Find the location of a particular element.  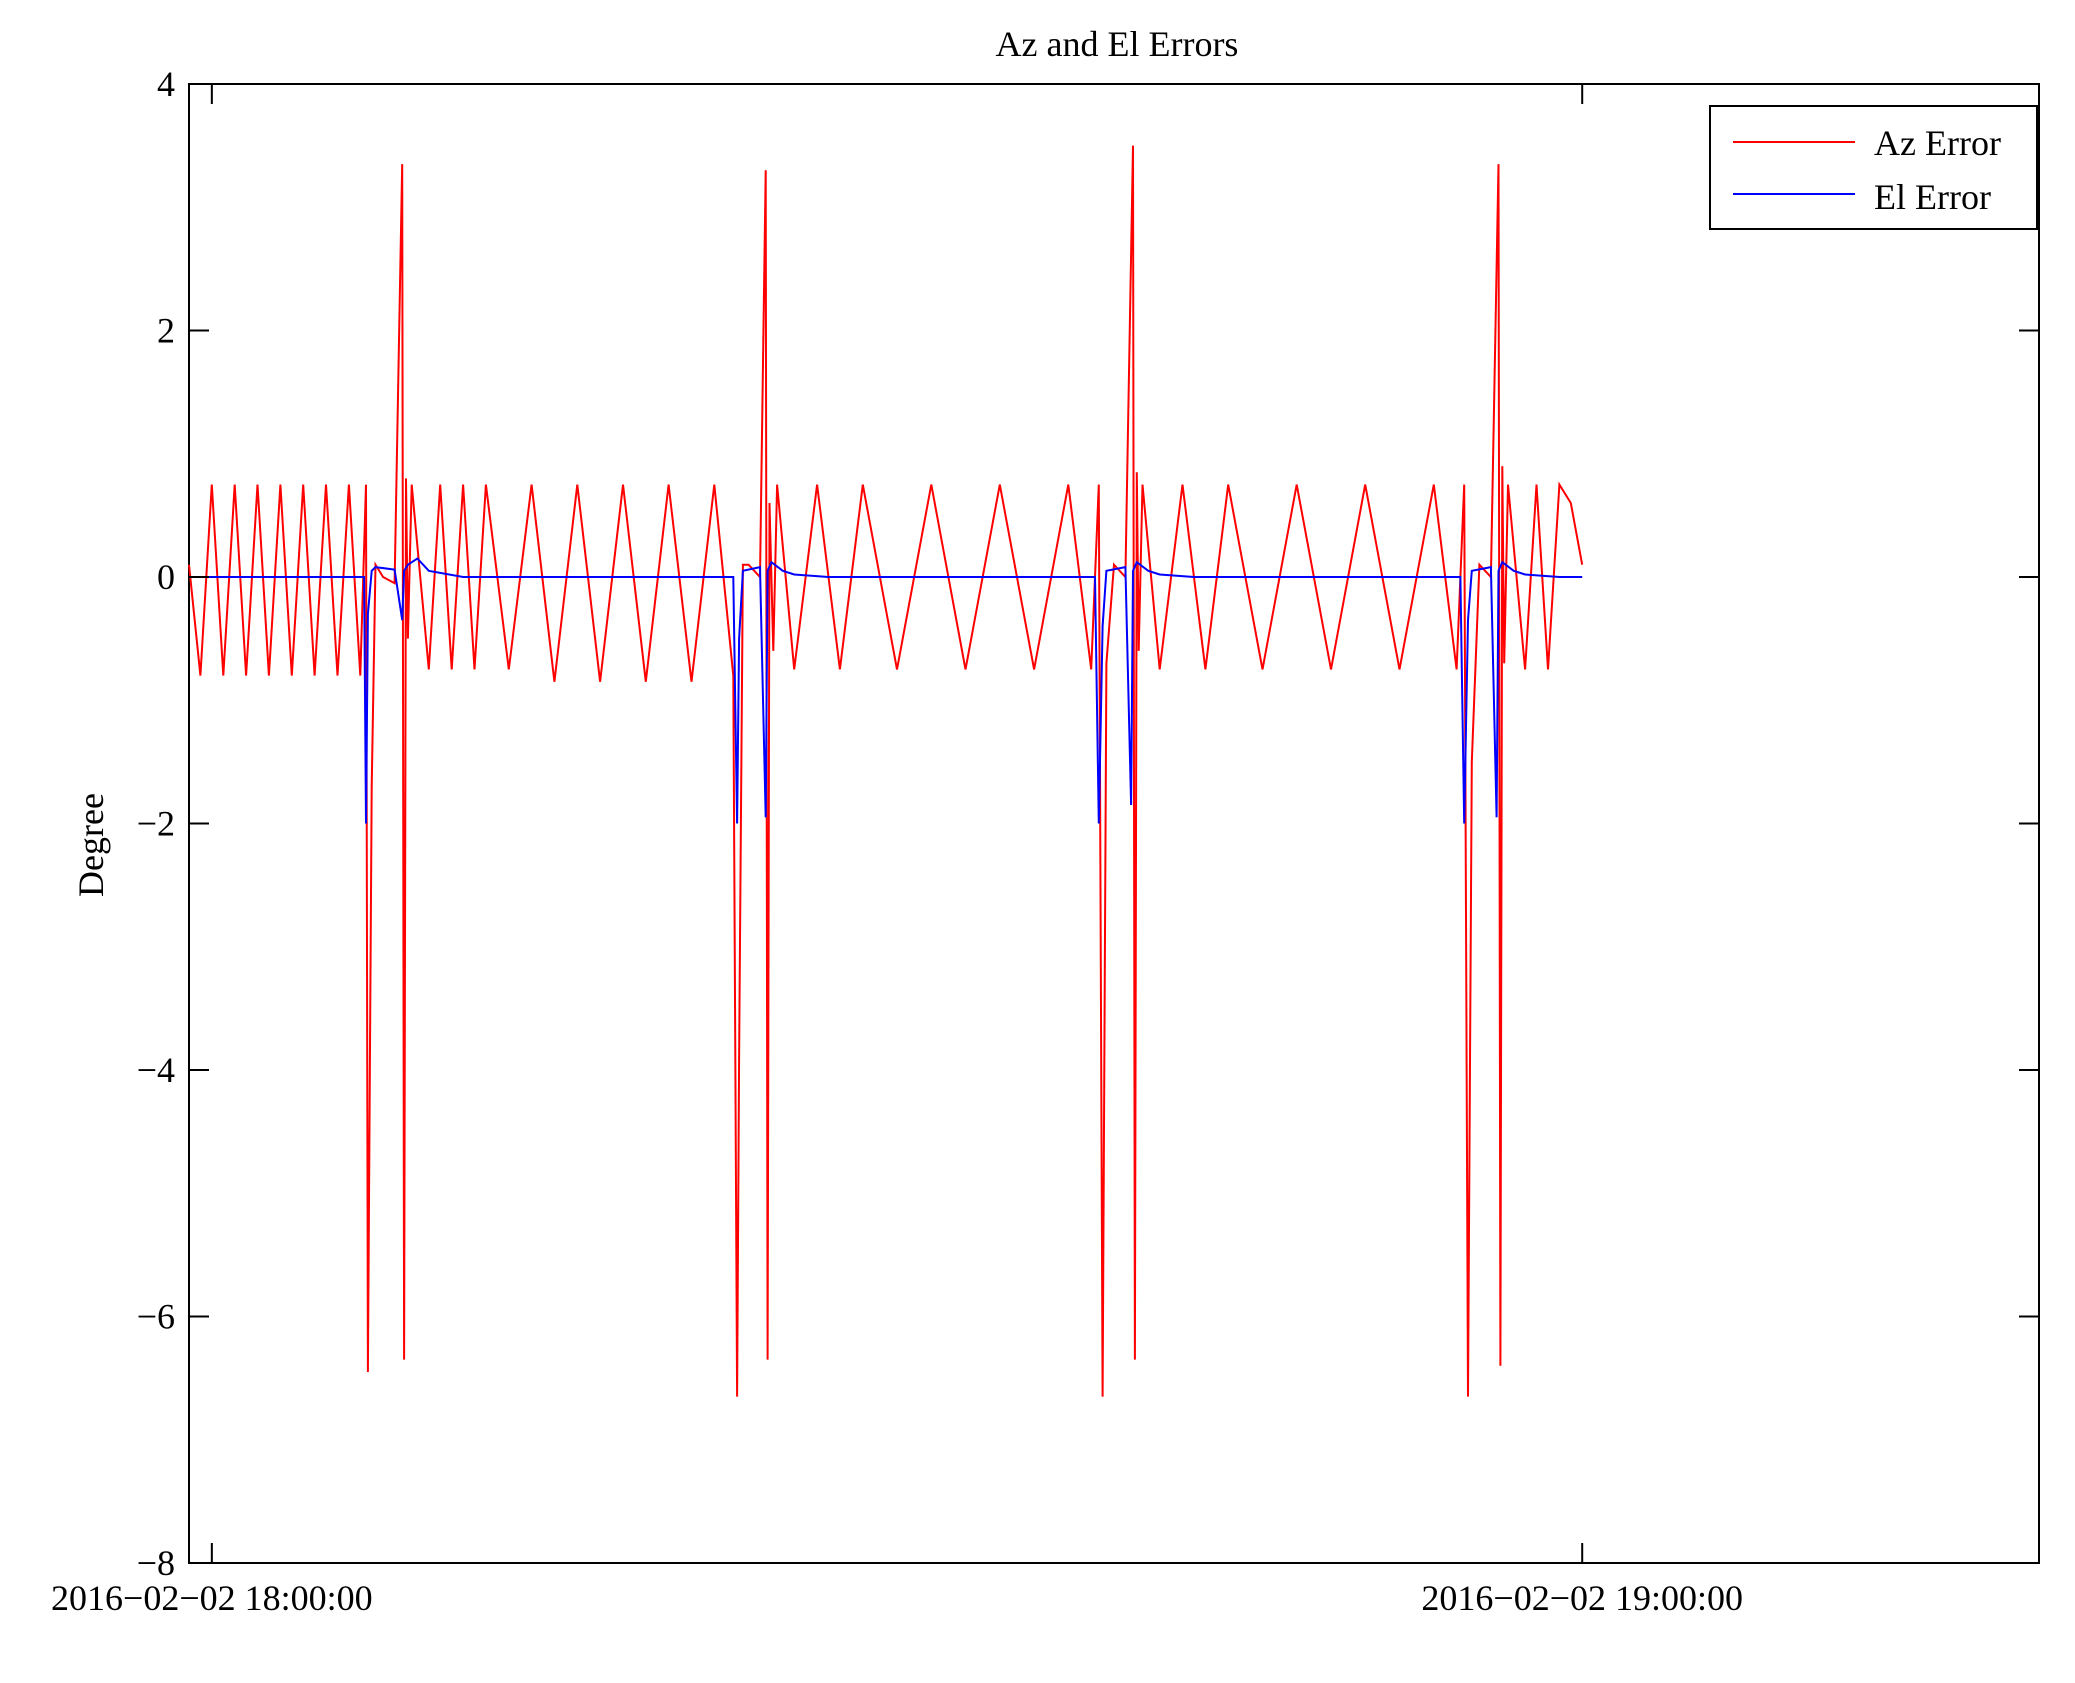

series-line-el-error is located at coordinates (886, 690).